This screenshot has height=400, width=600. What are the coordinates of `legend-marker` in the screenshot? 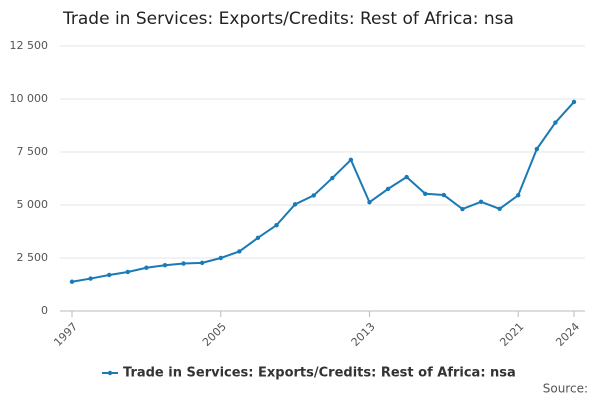 It's located at (110, 373).